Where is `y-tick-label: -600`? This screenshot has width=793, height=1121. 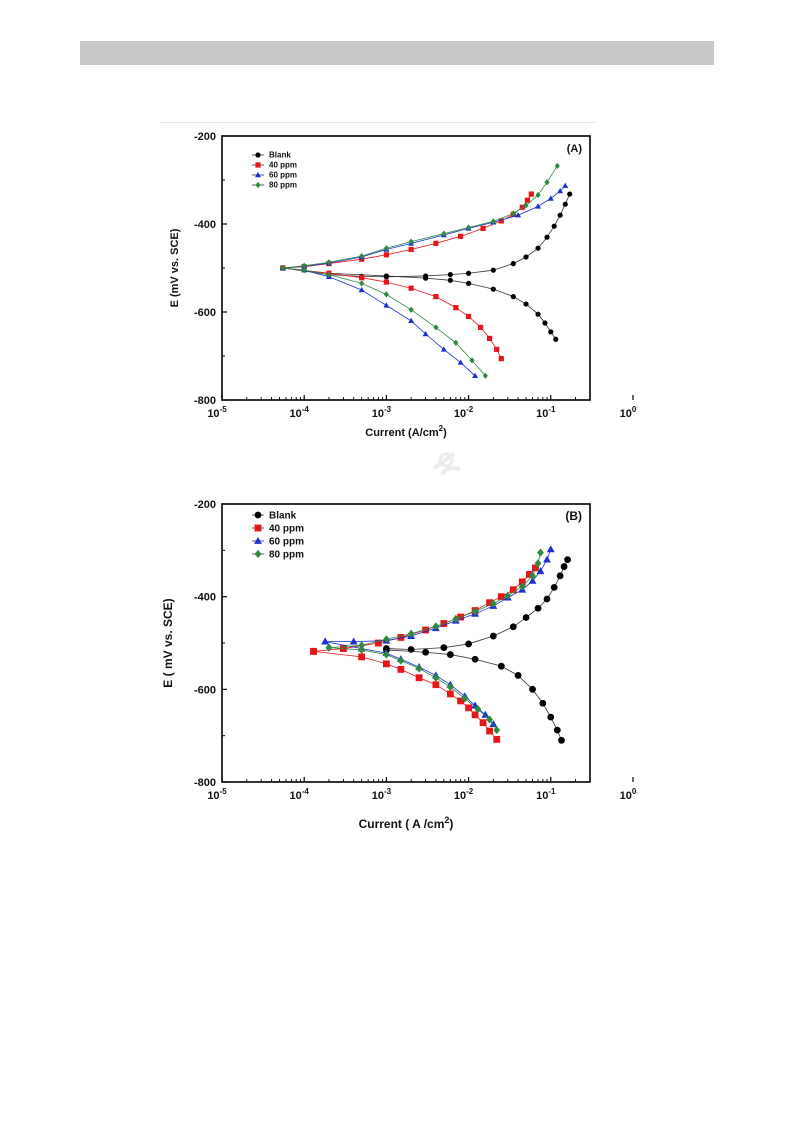
y-tick-label: -600 is located at coordinates (205, 313).